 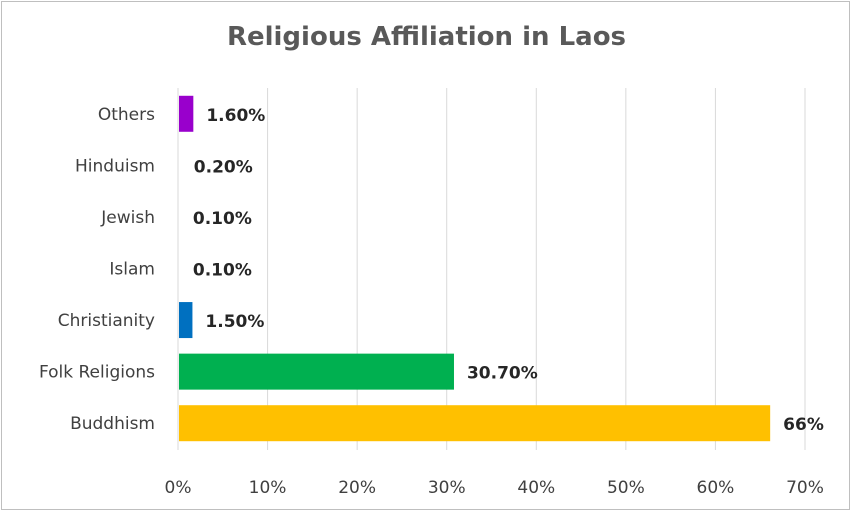 What do you see at coordinates (126, 115) in the screenshot?
I see `category-label: Others` at bounding box center [126, 115].